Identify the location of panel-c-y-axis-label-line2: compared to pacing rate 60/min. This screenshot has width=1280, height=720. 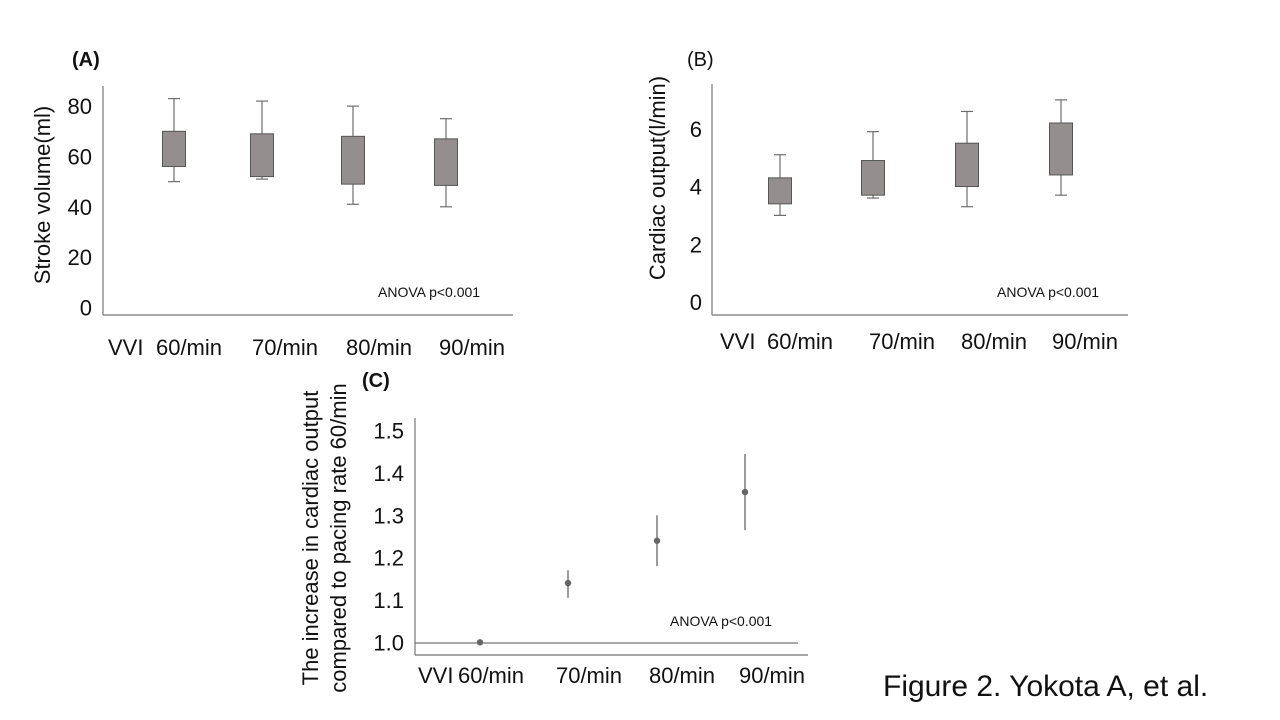
(338, 537).